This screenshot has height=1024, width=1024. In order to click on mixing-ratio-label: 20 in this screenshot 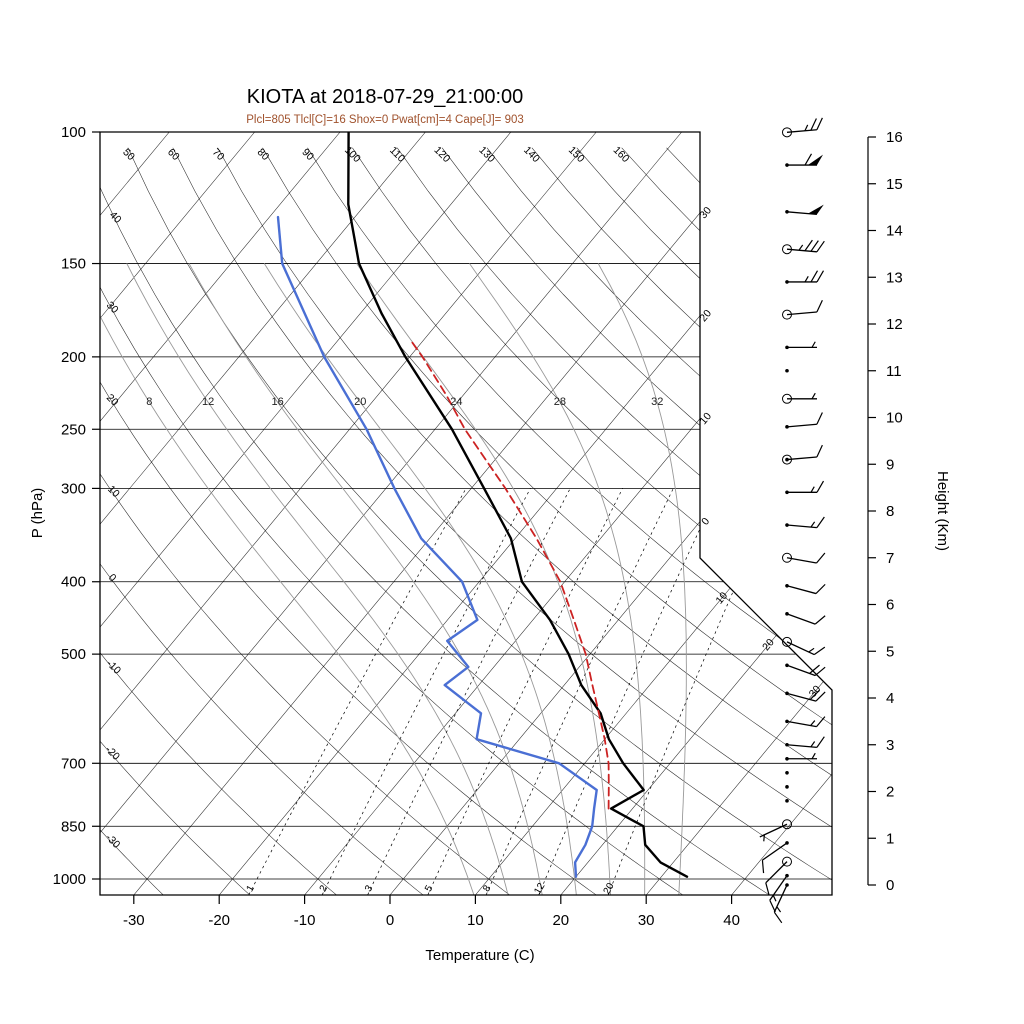, I will do `click(609, 889)`.